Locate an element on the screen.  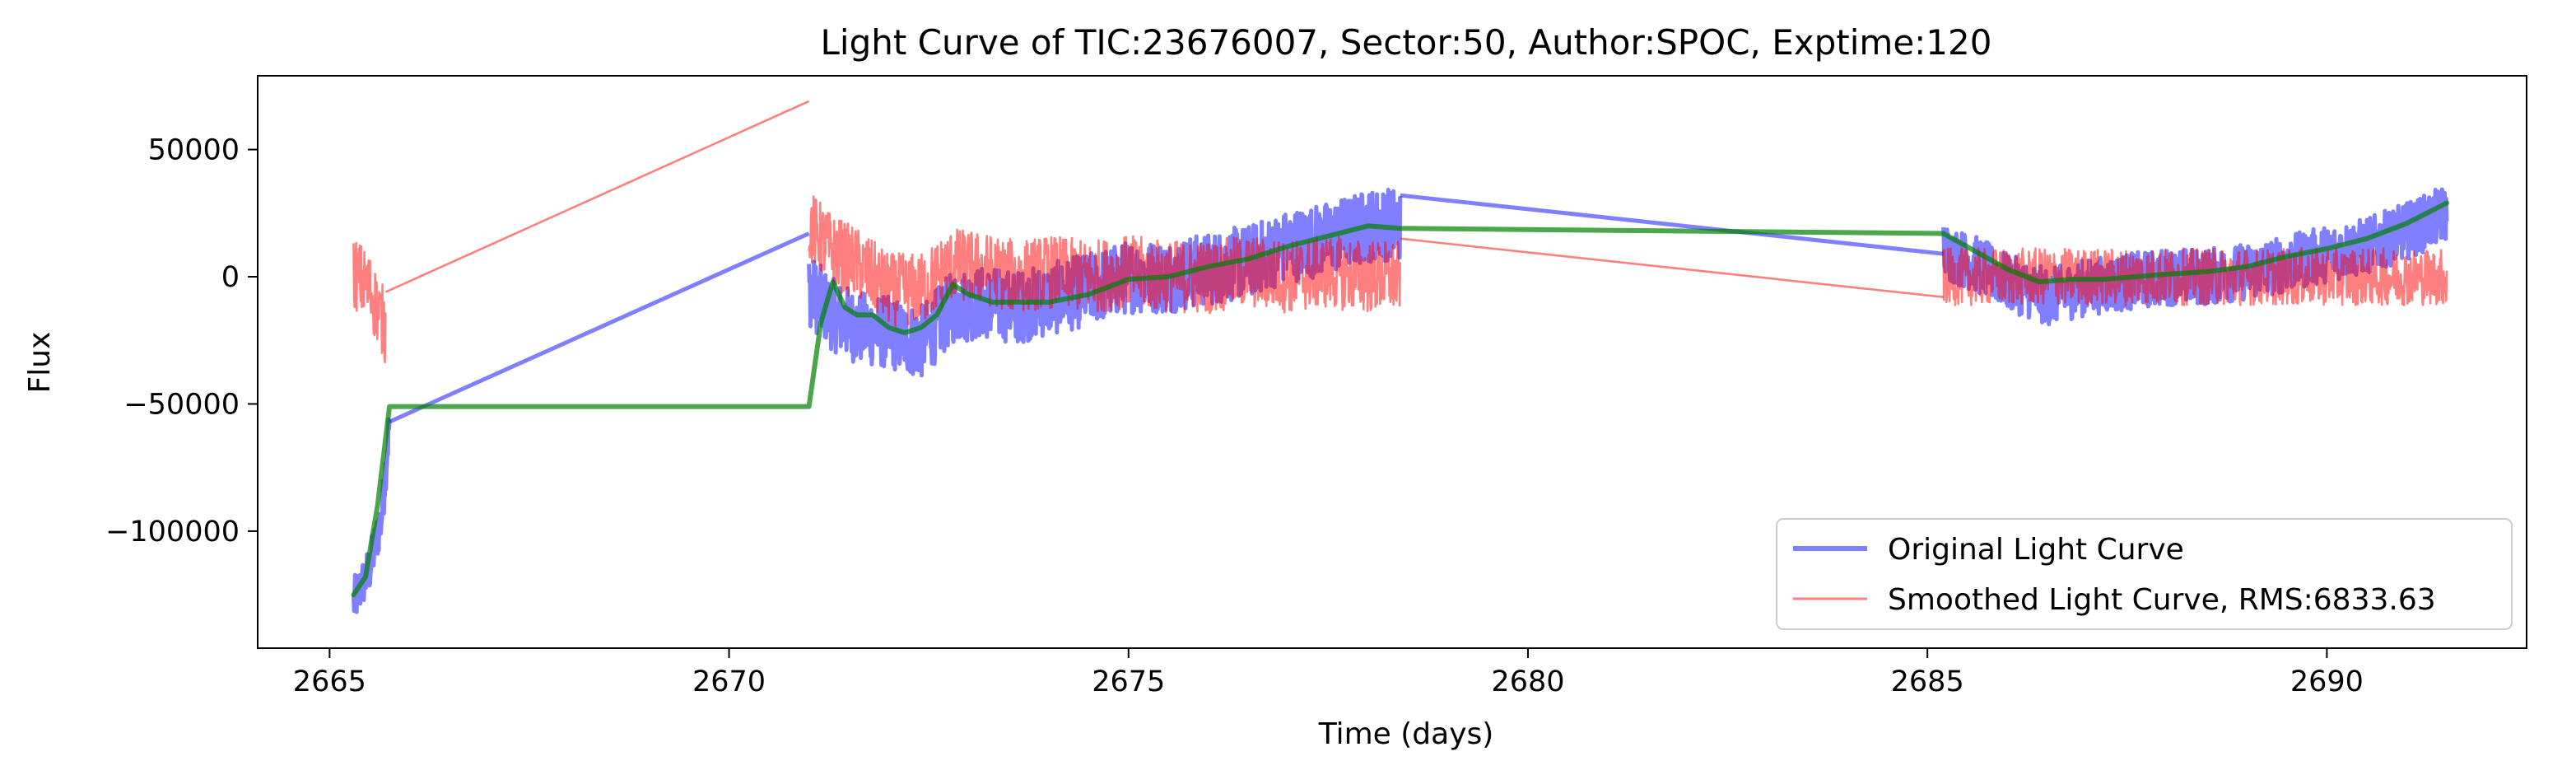
legend-entry-original: Original Light Curve is located at coordinates (2036, 550).